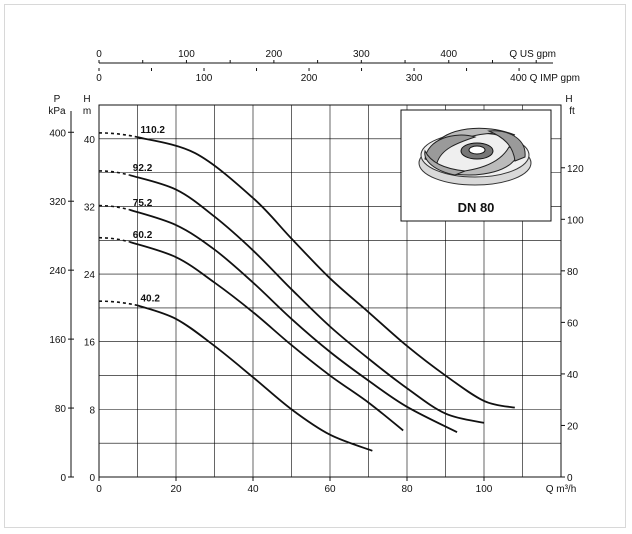  I want to click on inset-caption: DN 80, so click(476, 207).